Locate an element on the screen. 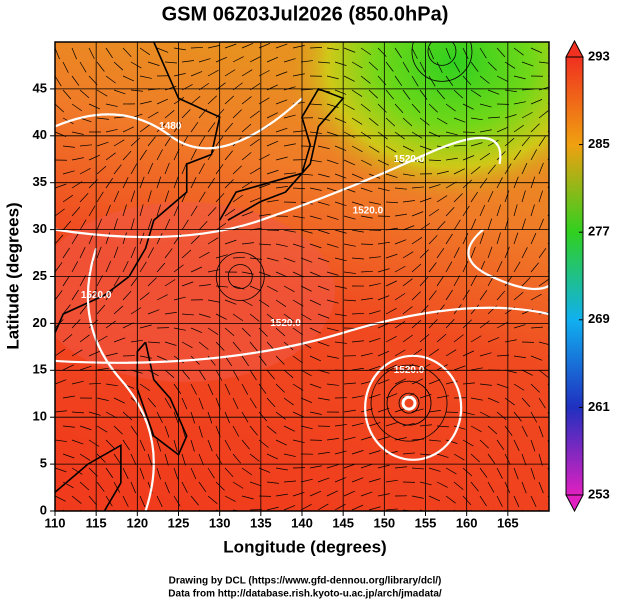 This screenshot has height=605, width=619. x-tick-label: 125 is located at coordinates (179, 522).